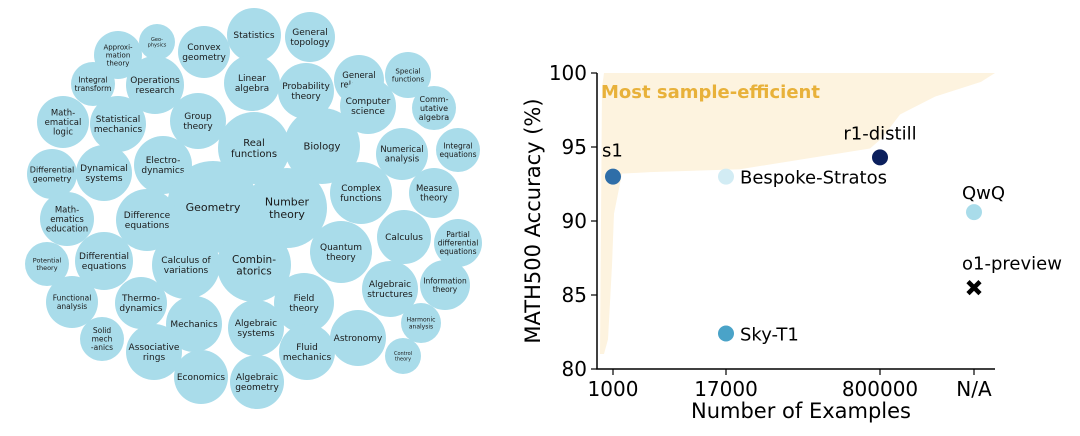  What do you see at coordinates (104, 174) in the screenshot?
I see `bubble-label-dynamical-systems: Dynamical systems` at bounding box center [104, 174].